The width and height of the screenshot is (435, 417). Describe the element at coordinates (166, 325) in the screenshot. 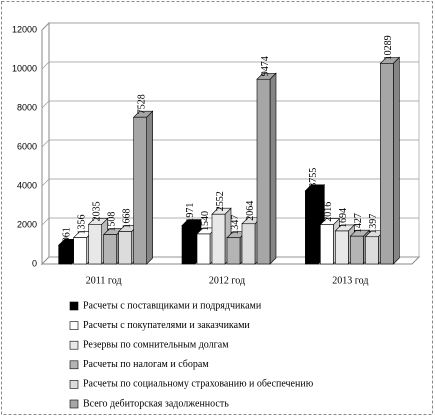

I see `legend-label: Расчеты с покупателями и заказчиками` at that location.